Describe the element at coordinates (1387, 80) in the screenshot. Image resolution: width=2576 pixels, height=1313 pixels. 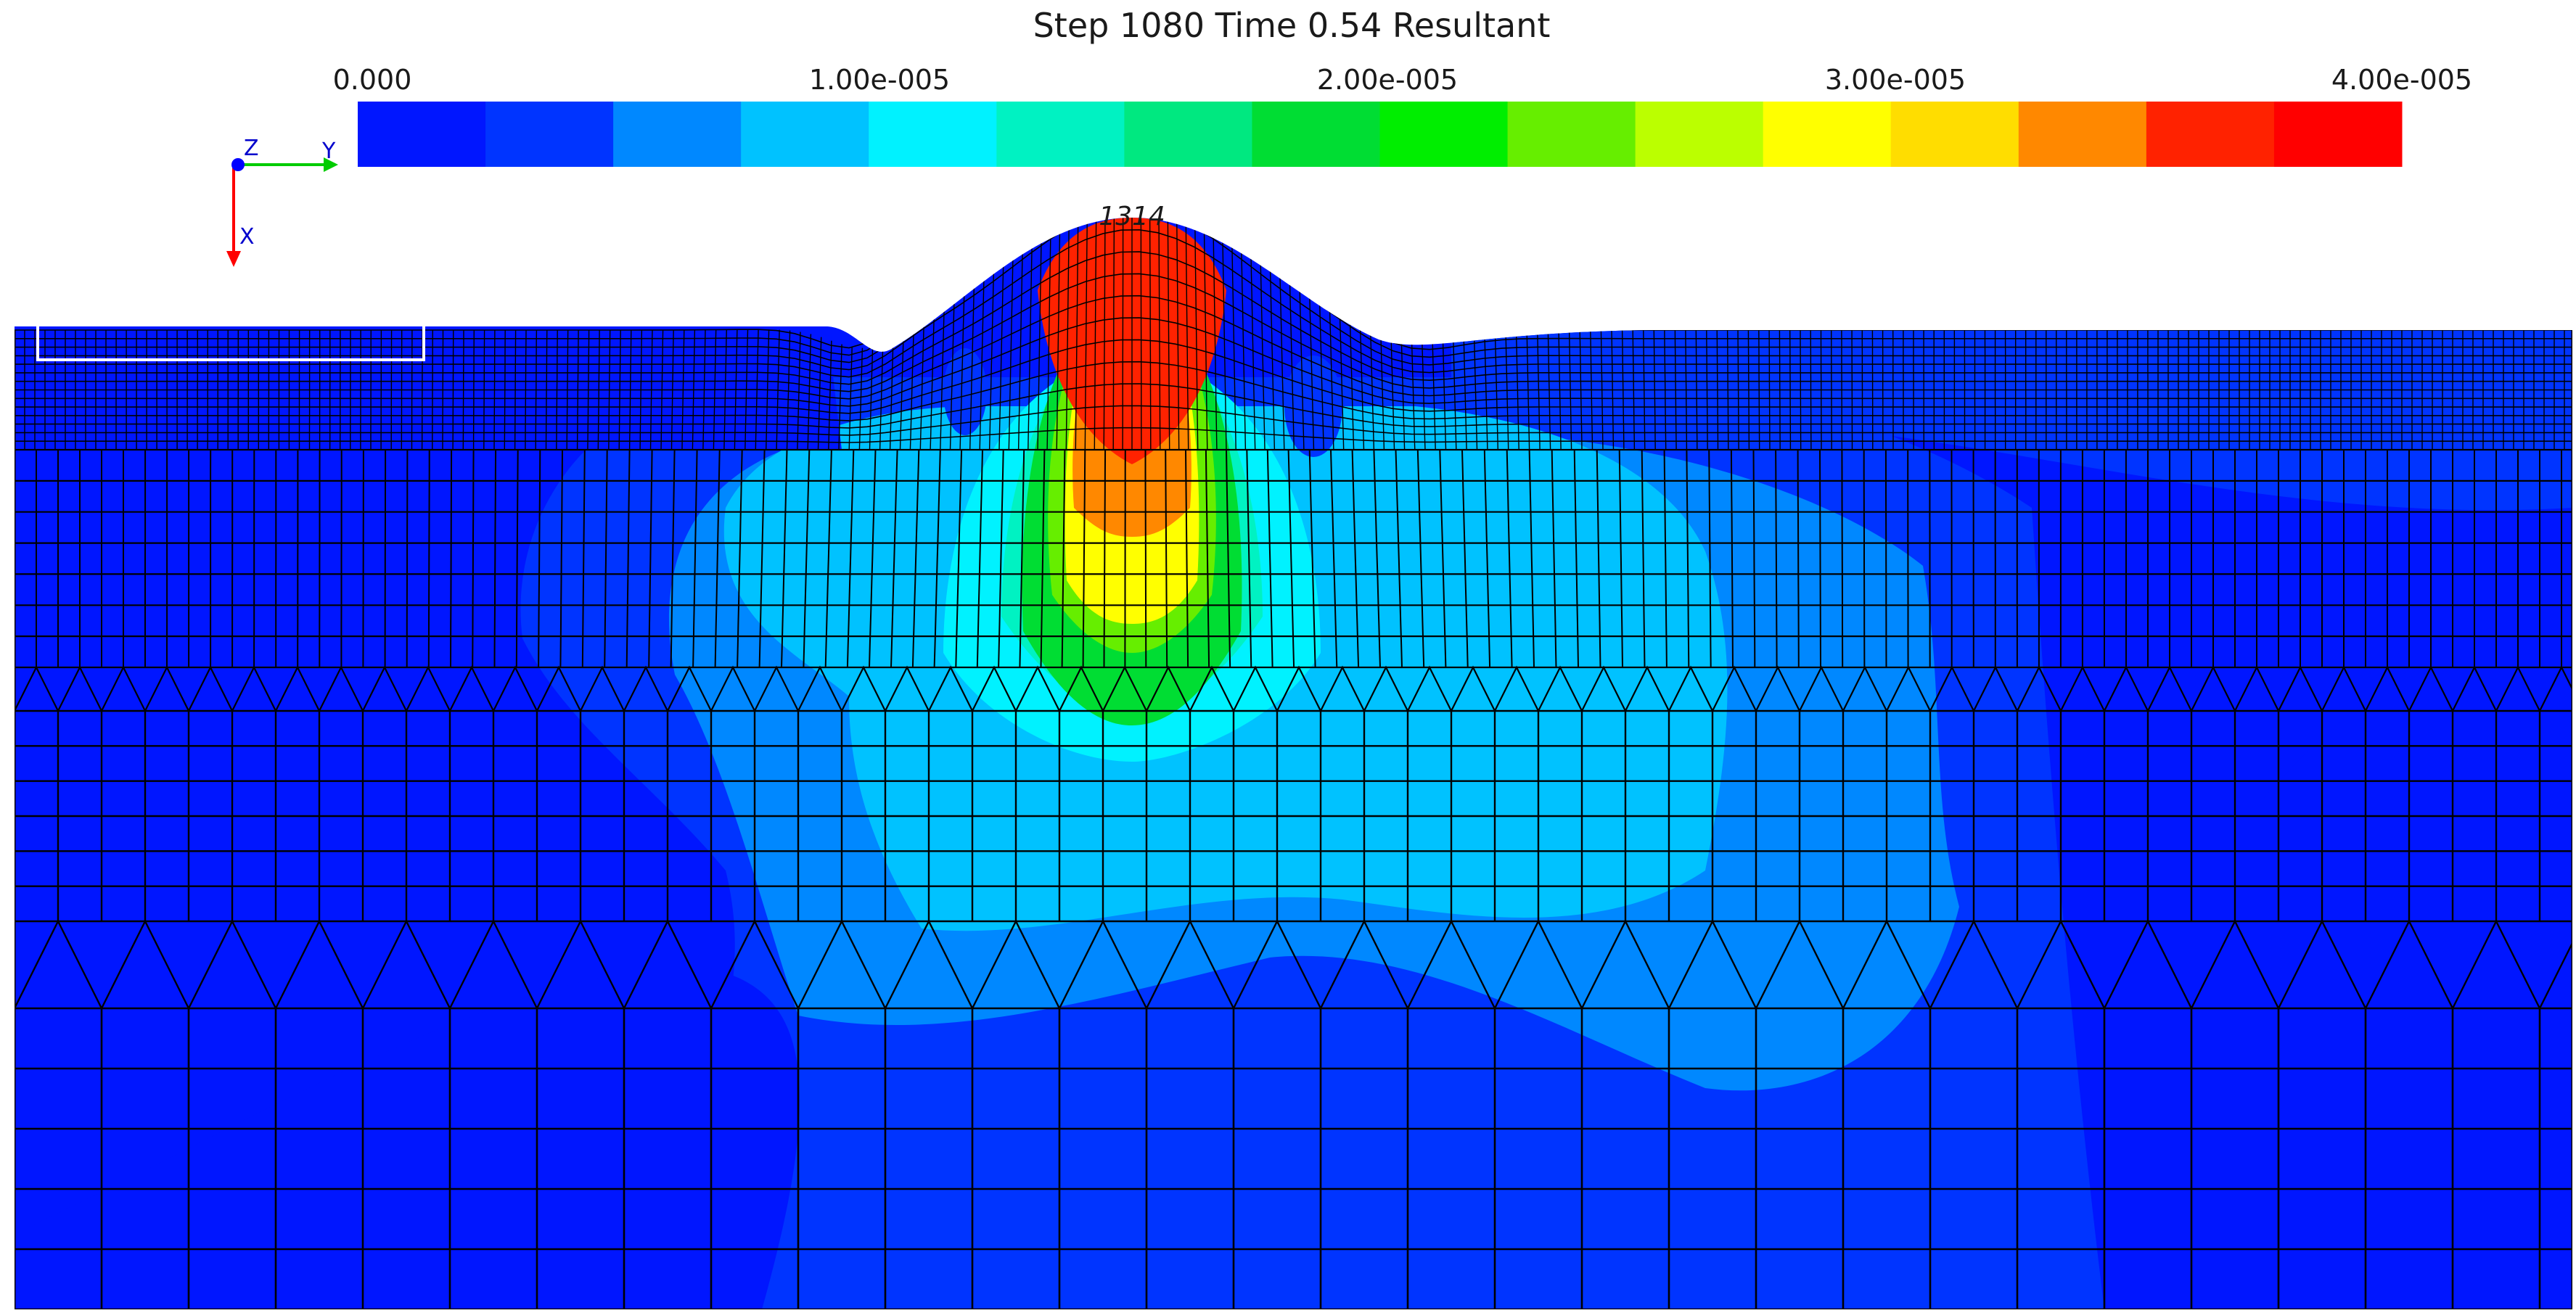
I see `colorbar-tick-label: 2.00e-005` at that location.